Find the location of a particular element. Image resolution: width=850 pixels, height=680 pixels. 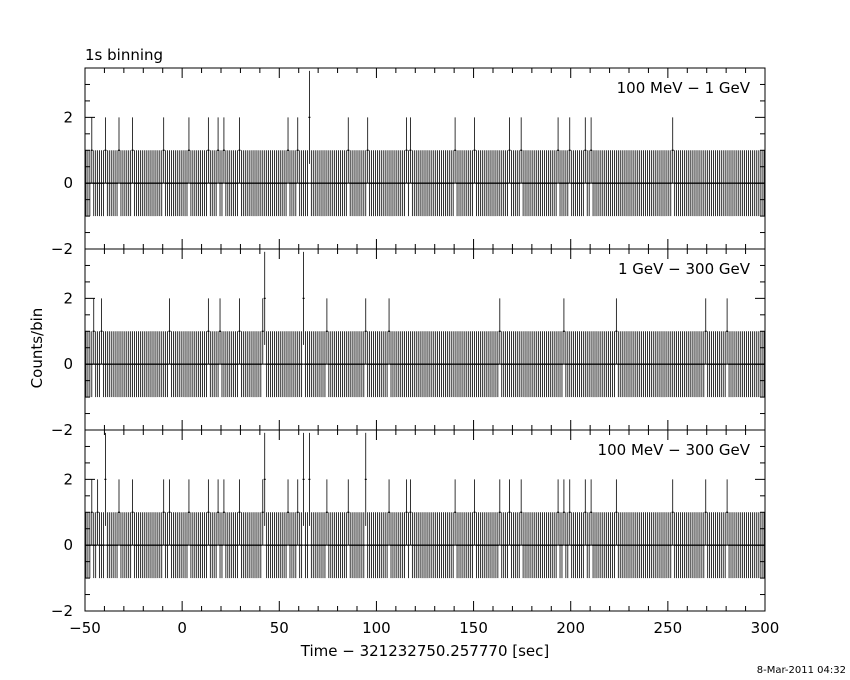

x-tick-labels: −50 0 50 100 150 200 250 300 is located at coordinates (424, 628).